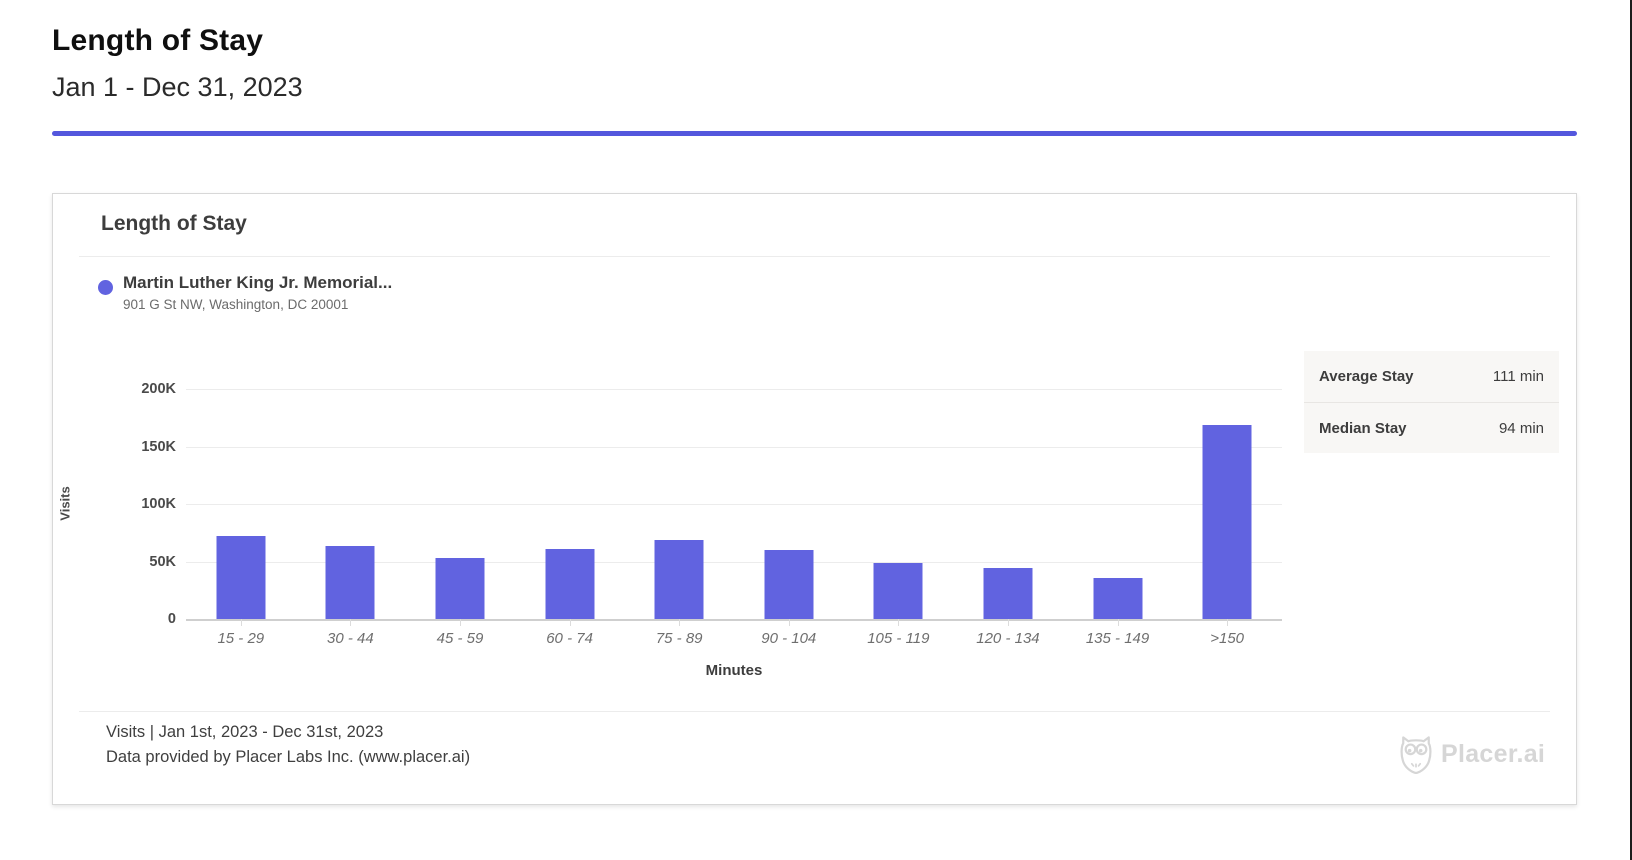 The image size is (1632, 860). What do you see at coordinates (1431, 427) in the screenshot?
I see `median-stay-row: Median Stay 94 min` at bounding box center [1431, 427].